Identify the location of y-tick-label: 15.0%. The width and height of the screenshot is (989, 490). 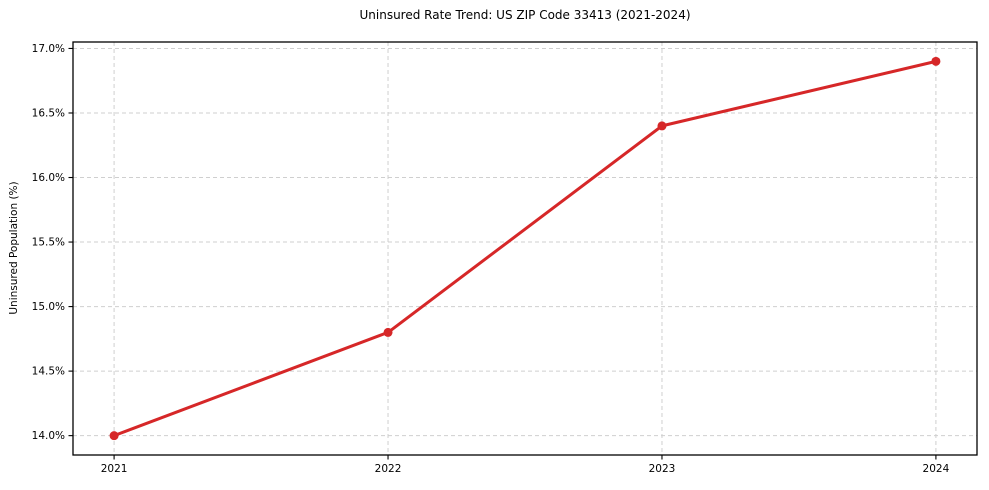
(48, 307).